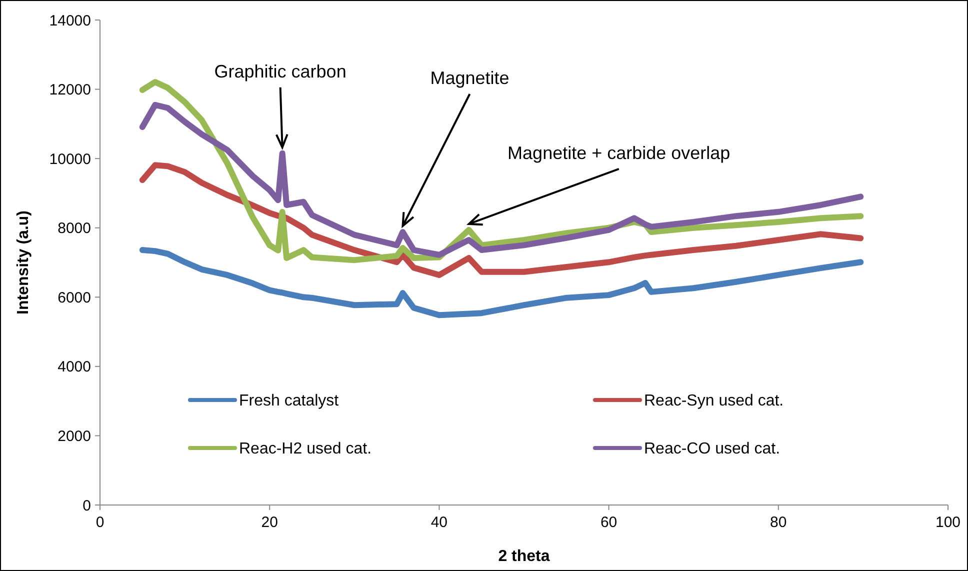 This screenshot has height=571, width=968. What do you see at coordinates (470, 78) in the screenshot?
I see `annotation: Magnetite` at bounding box center [470, 78].